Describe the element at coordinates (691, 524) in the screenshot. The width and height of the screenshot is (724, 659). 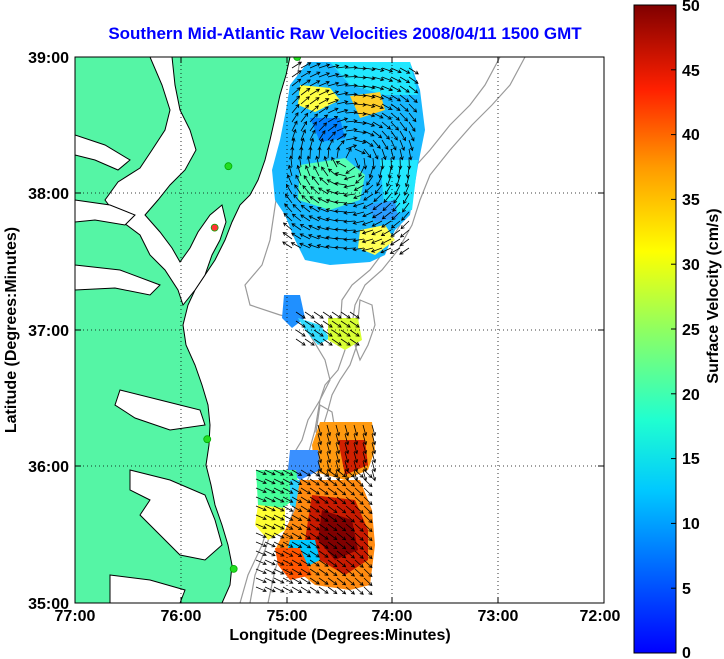
I see `colorbar-tick-label: 10` at that location.